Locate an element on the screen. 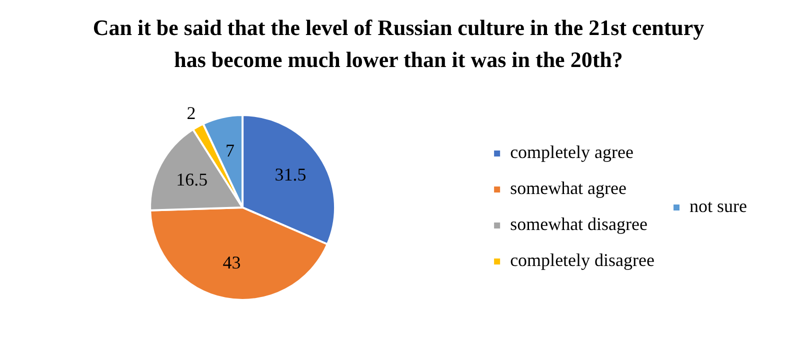 The width and height of the screenshot is (797, 341). legend-label: not sure is located at coordinates (719, 206).